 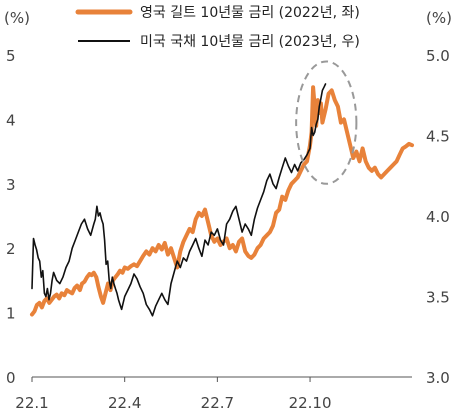 I want to click on right-tick-label: 3.5, so click(x=438, y=298).